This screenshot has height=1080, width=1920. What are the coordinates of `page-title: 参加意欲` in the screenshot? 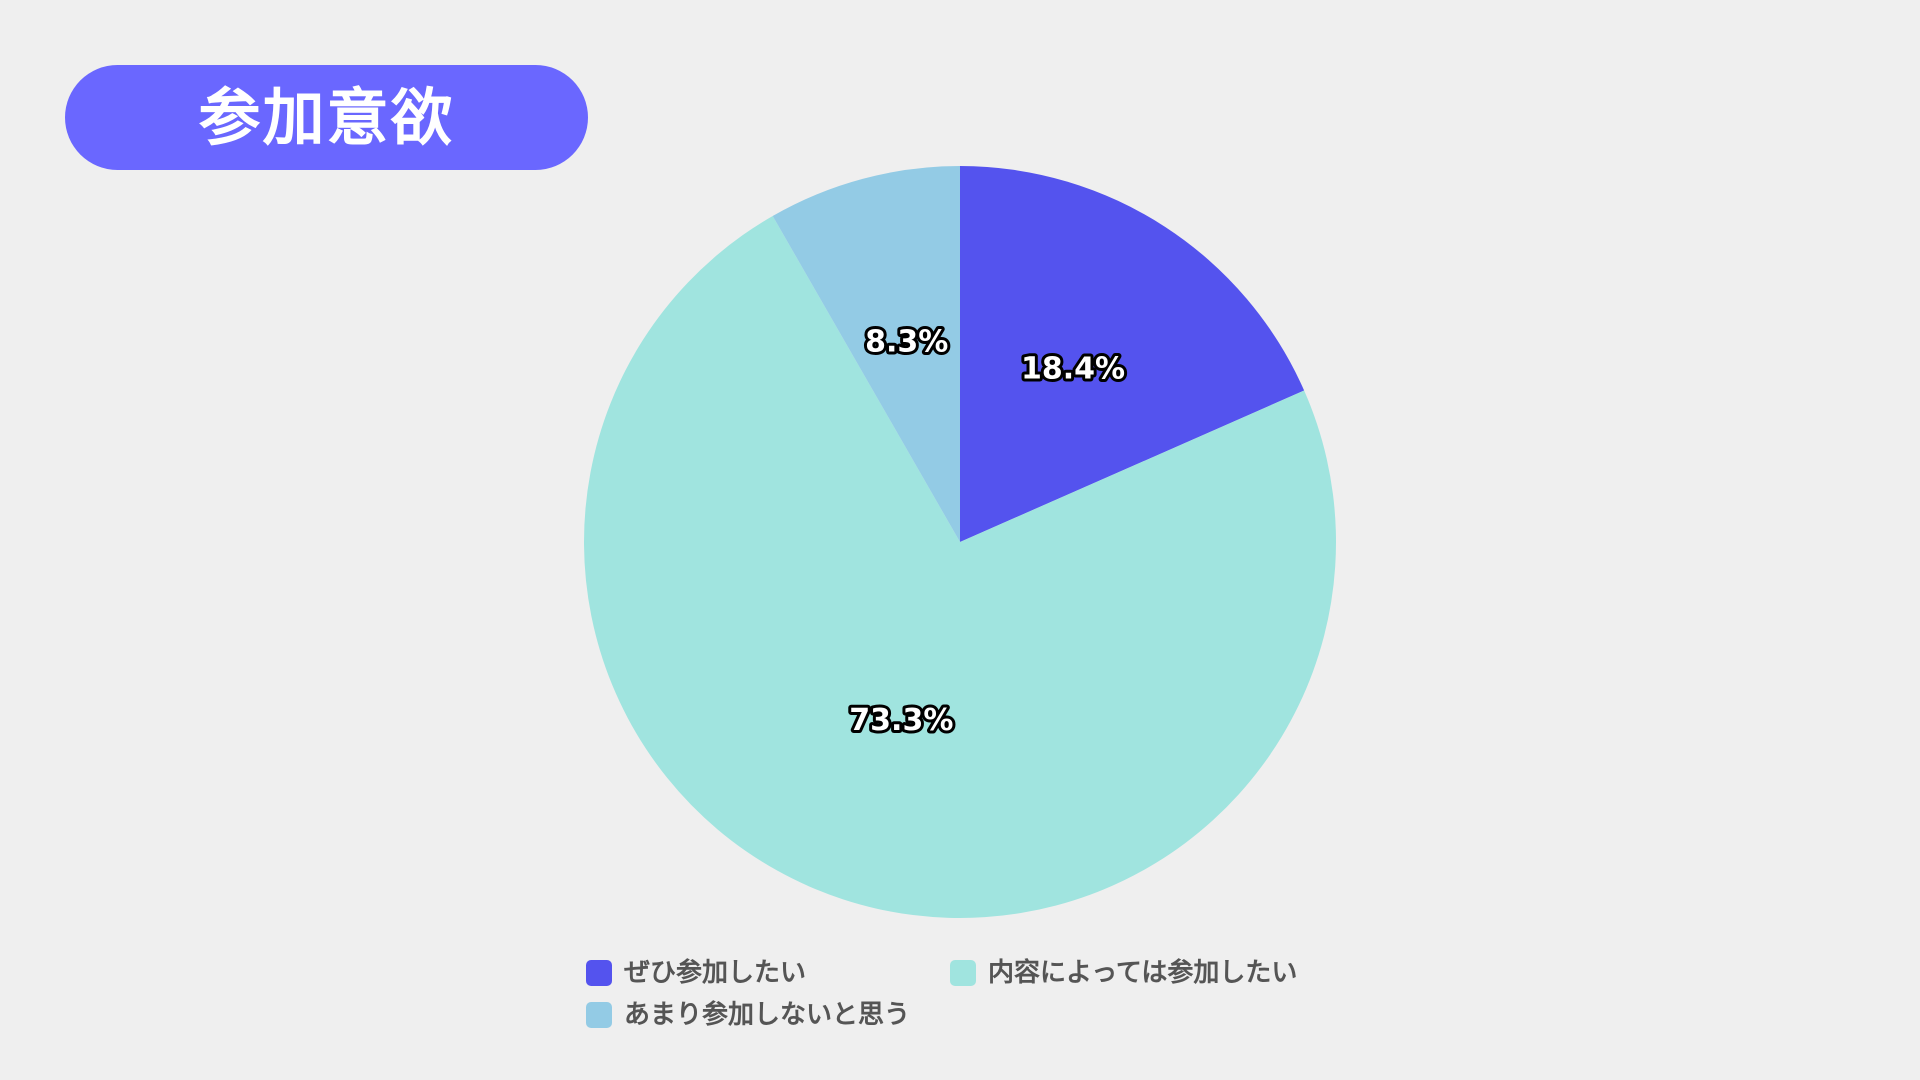 It's located at (326, 117).